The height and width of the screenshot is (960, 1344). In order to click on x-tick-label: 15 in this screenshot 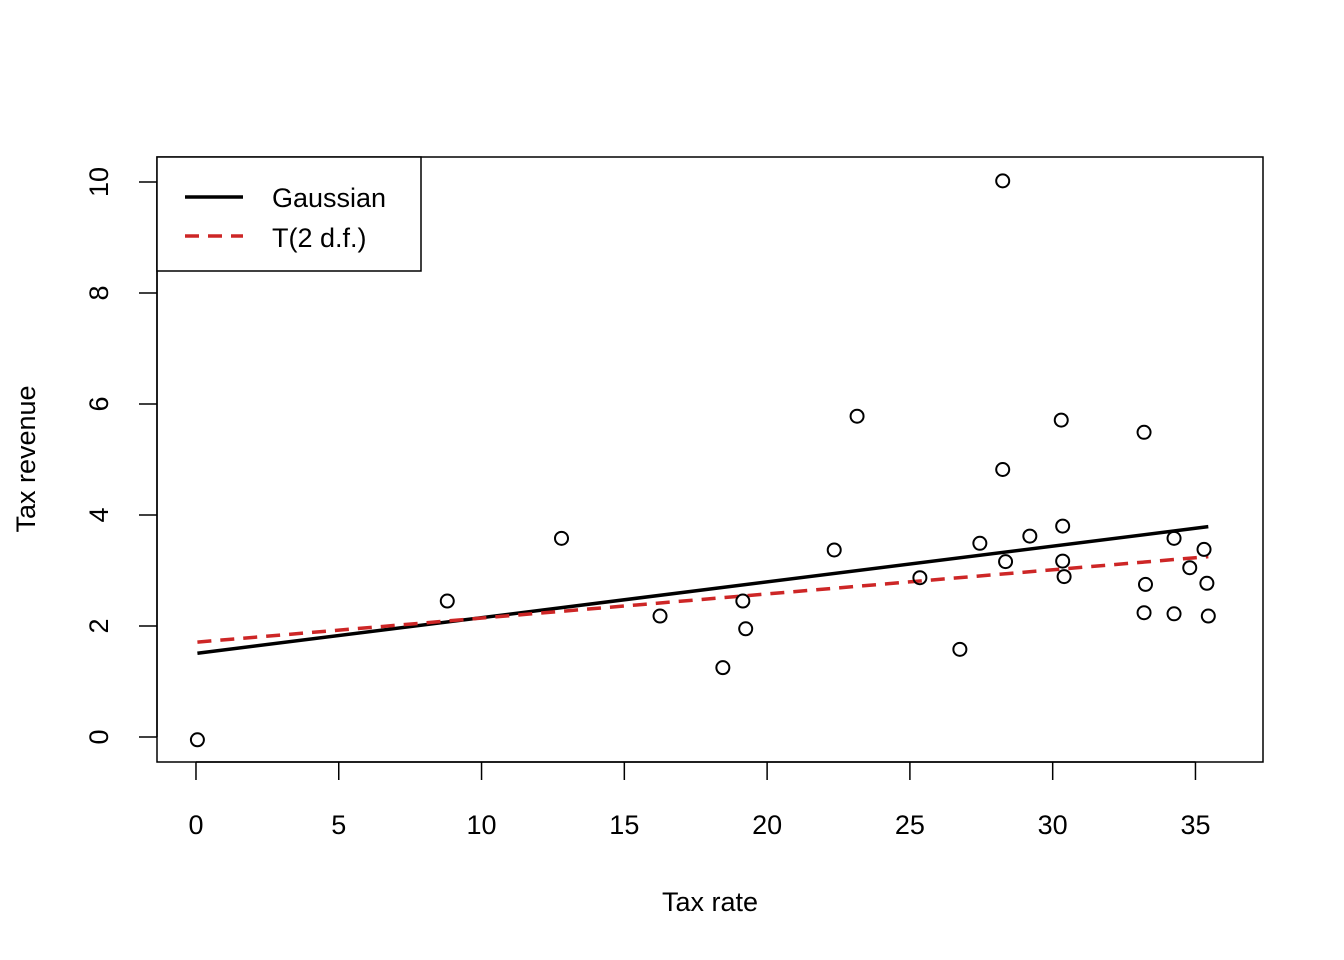, I will do `click(624, 825)`.